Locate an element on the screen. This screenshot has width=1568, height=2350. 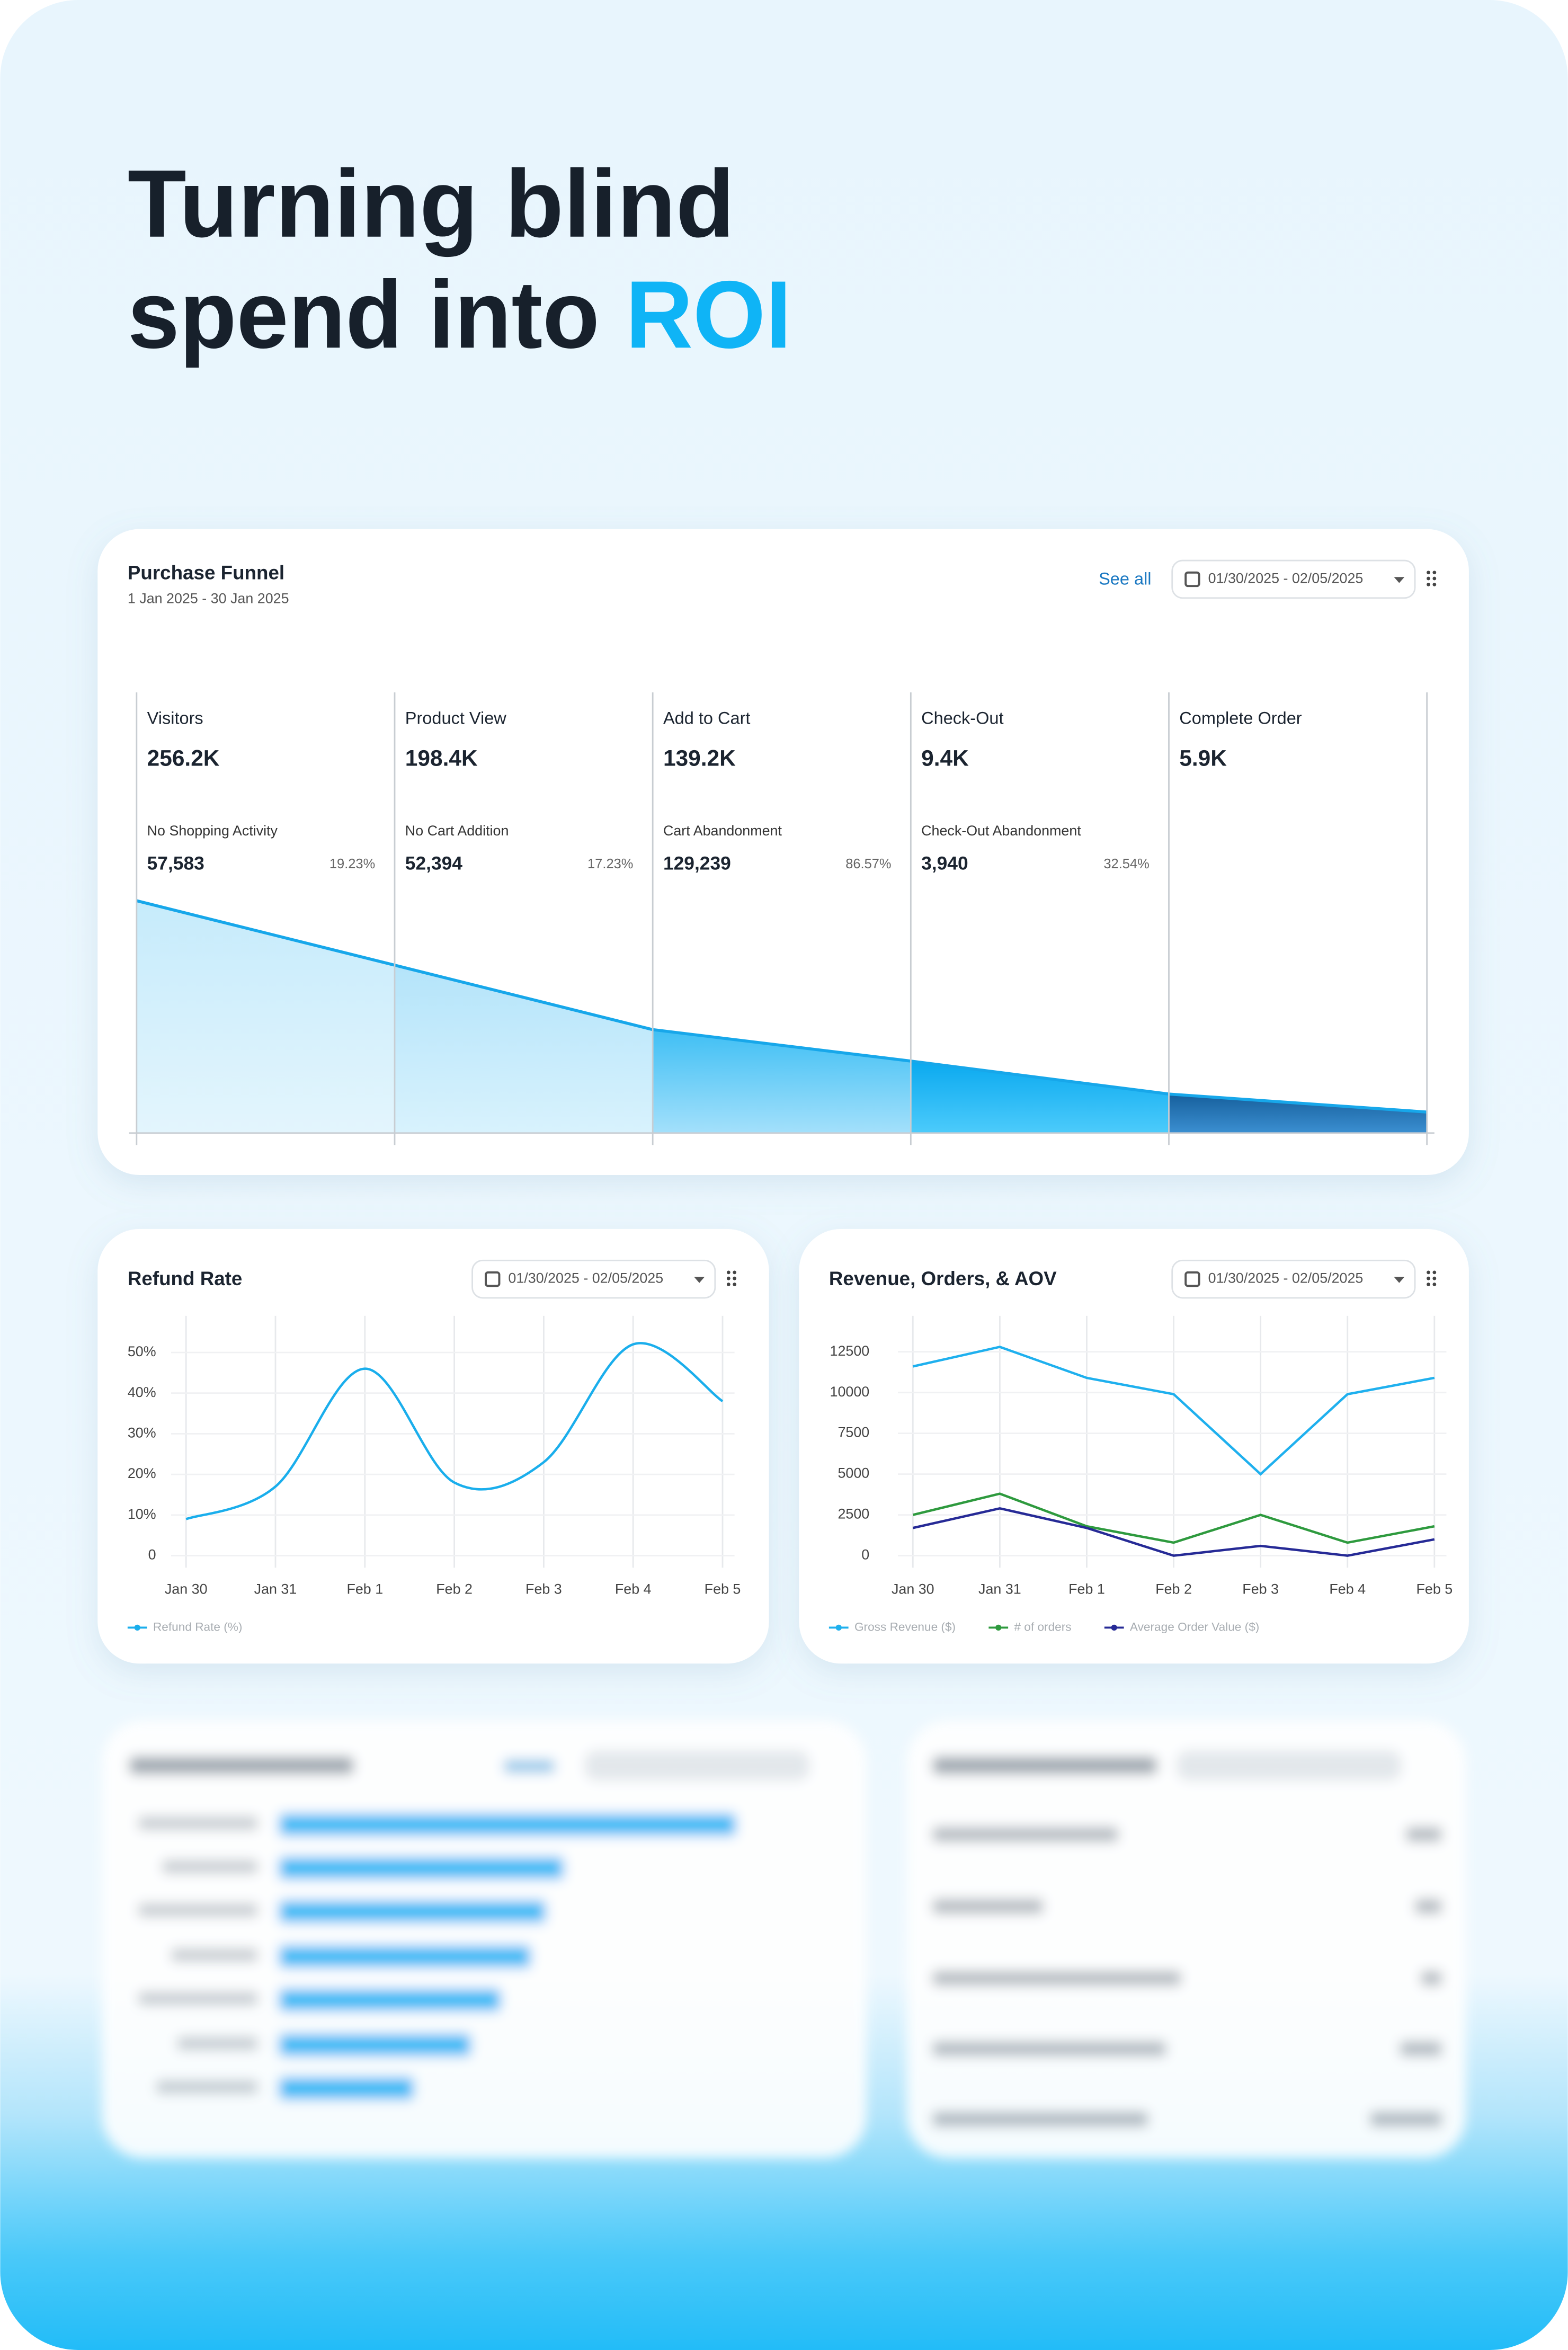
y-tick-label: 20% is located at coordinates (142, 1473).